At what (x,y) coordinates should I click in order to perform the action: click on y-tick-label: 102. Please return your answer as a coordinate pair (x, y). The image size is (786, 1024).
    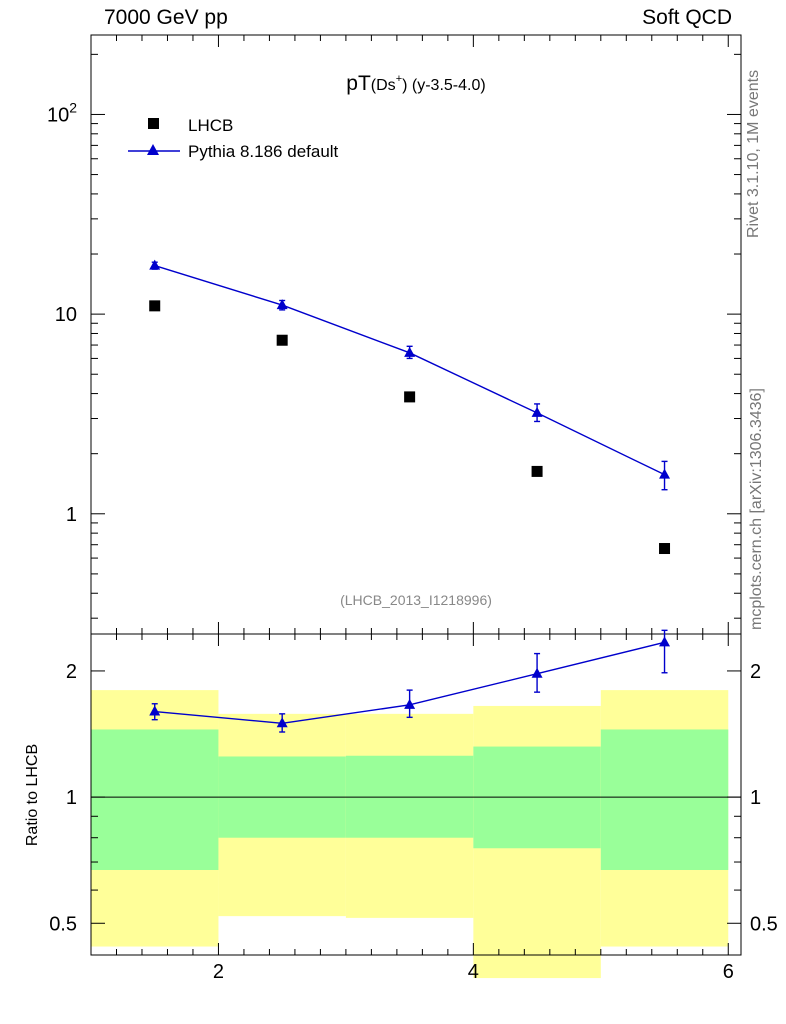
    Looking at the image, I should click on (62, 112).